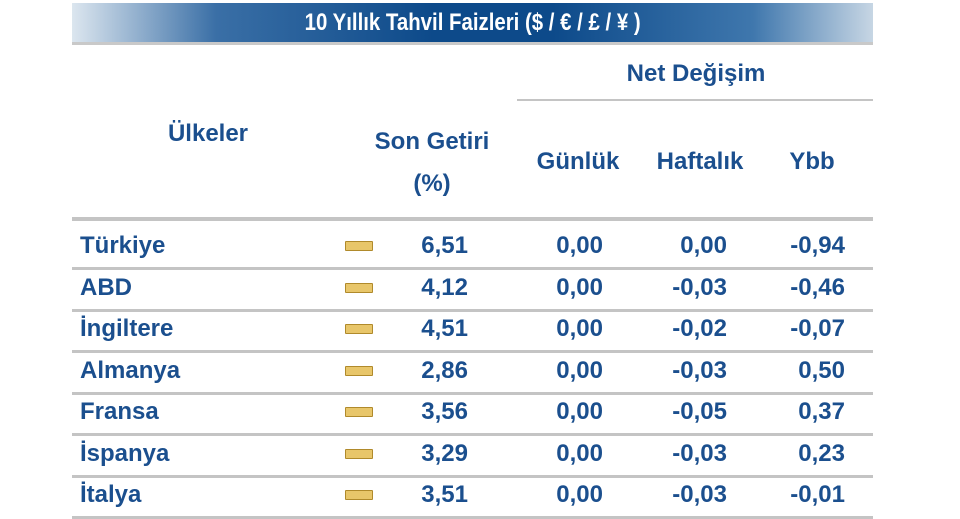 The width and height of the screenshot is (960, 519). What do you see at coordinates (472, 327) in the screenshot?
I see `table-row: İngiltere 4,51 0,00 -0,02 -0,07` at bounding box center [472, 327].